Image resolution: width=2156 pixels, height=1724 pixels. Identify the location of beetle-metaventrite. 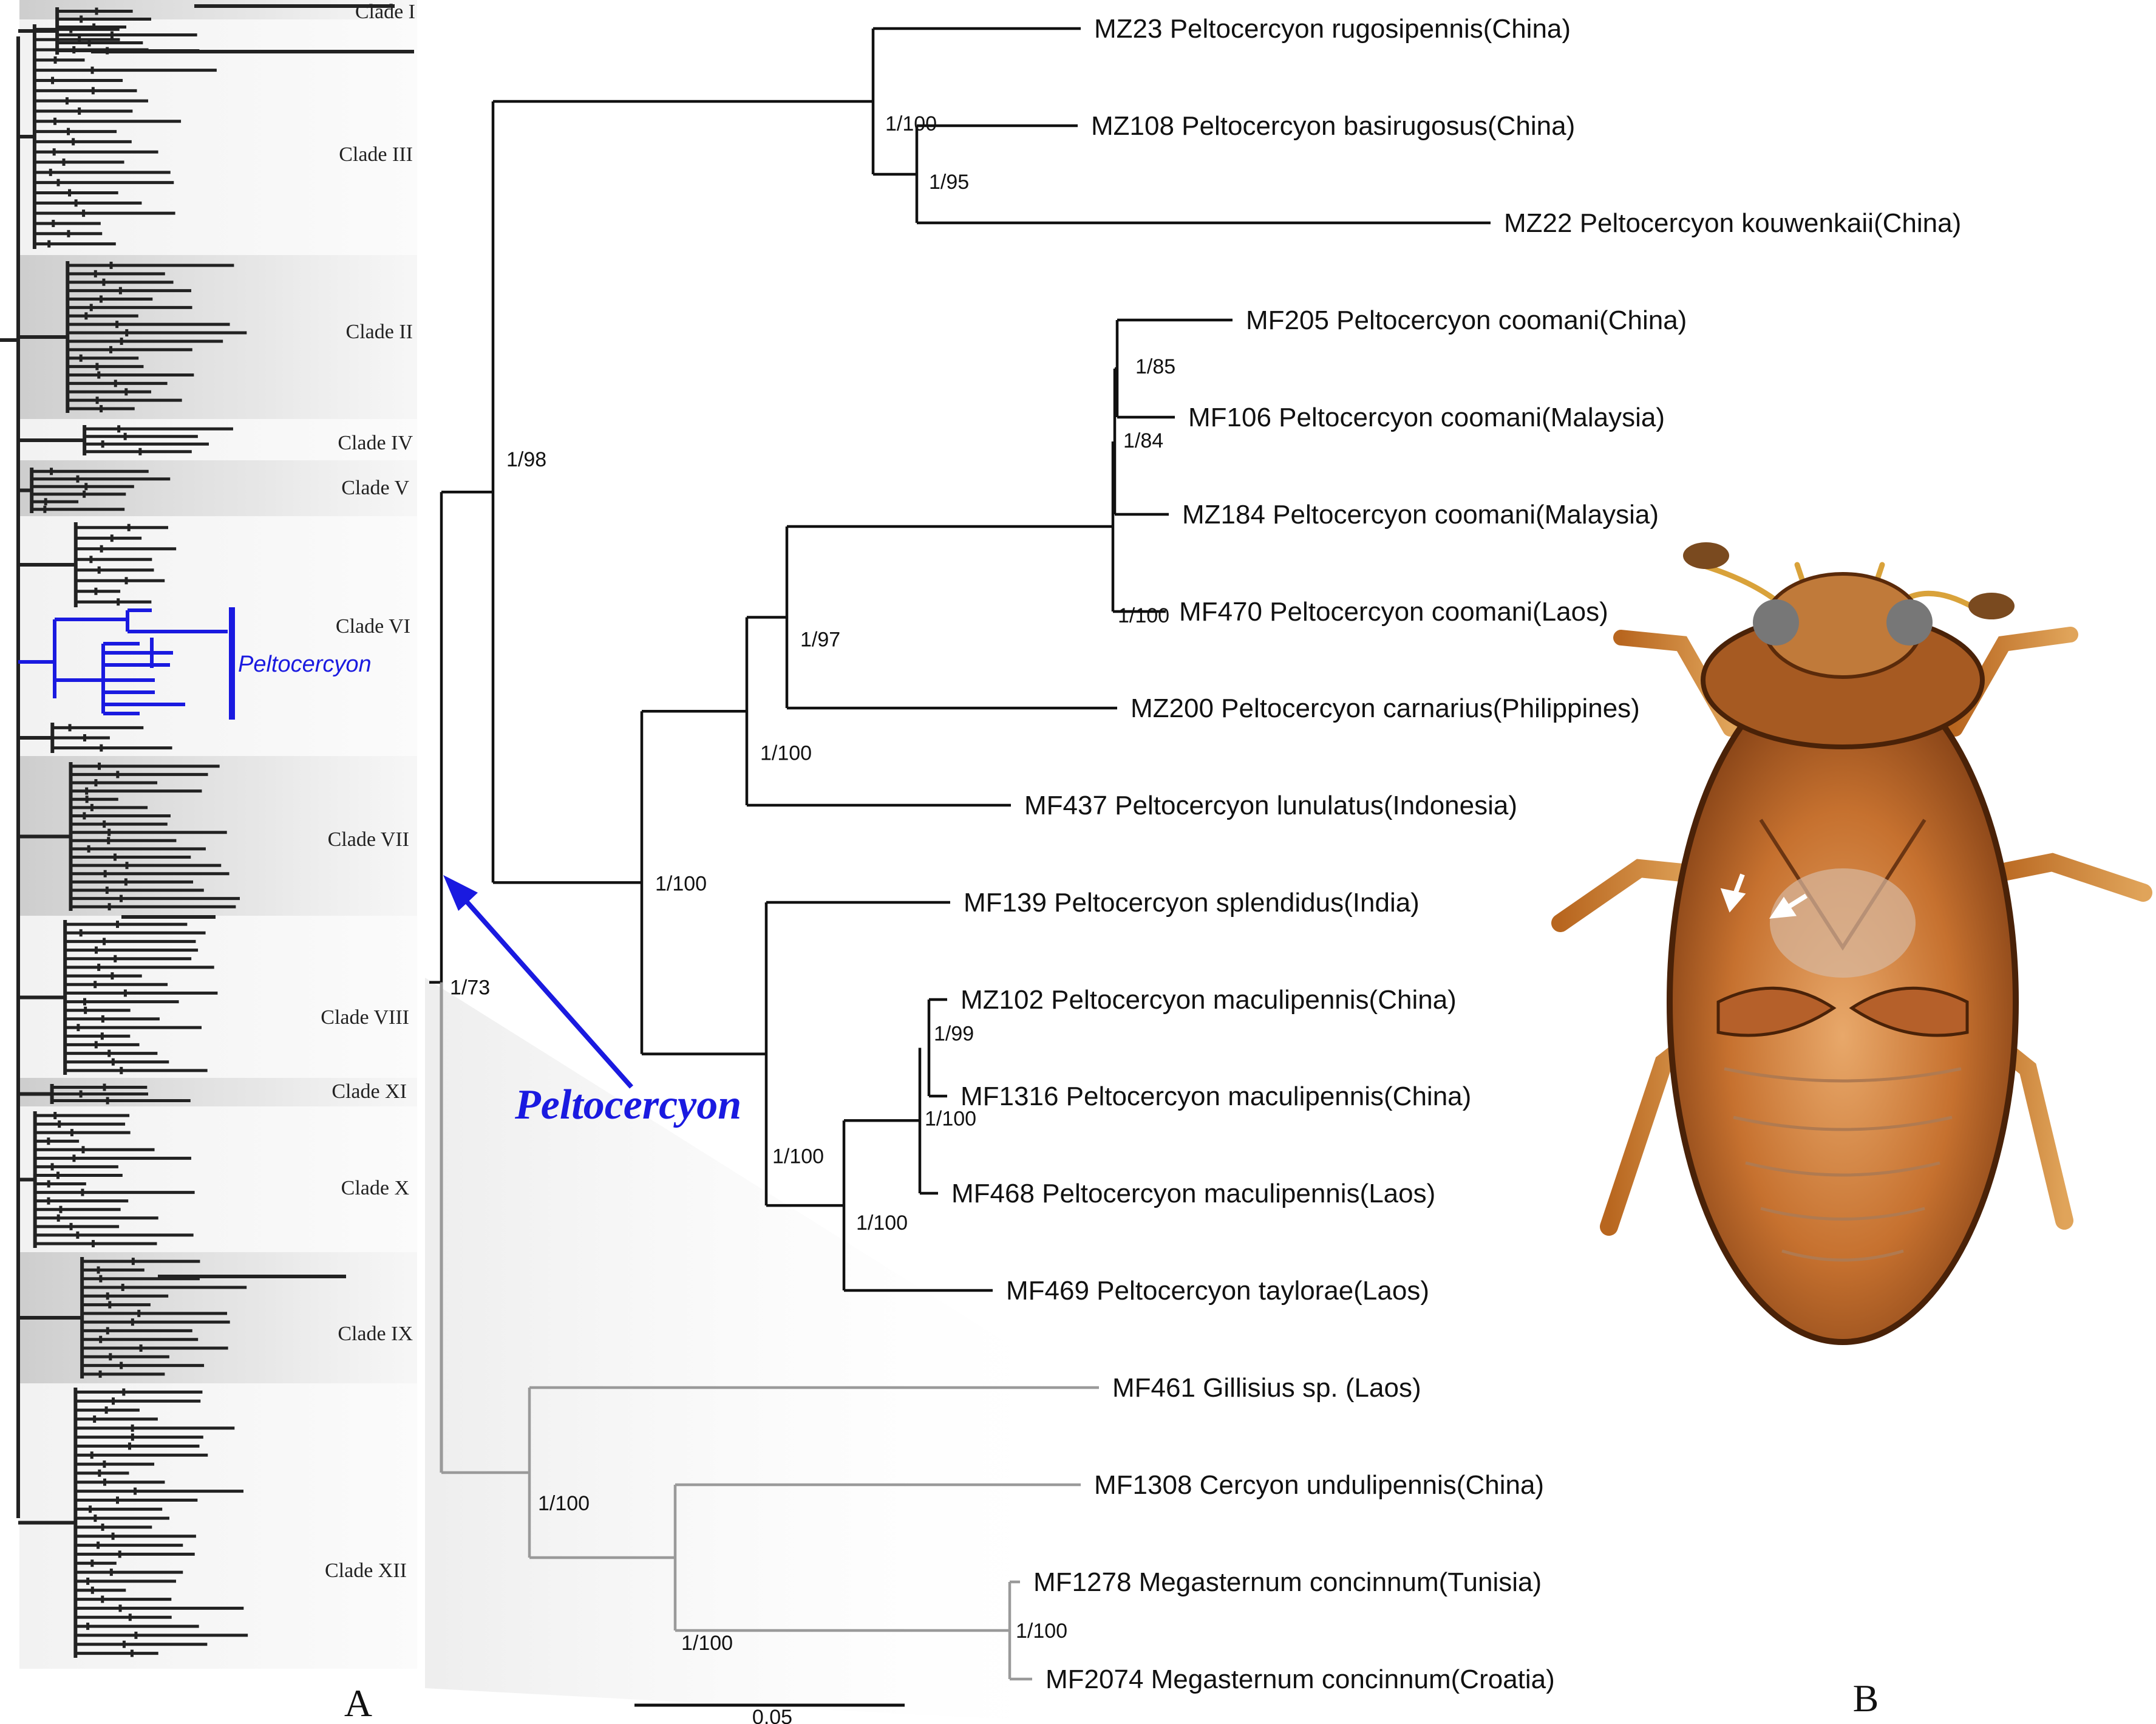
(1843, 923).